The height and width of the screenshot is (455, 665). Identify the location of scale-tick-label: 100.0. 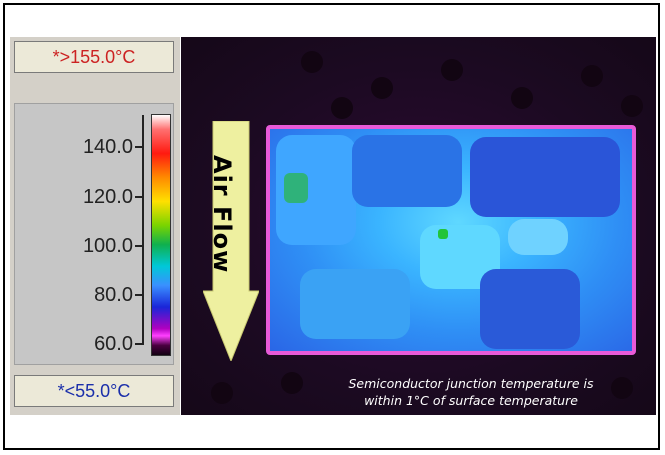
(107, 246).